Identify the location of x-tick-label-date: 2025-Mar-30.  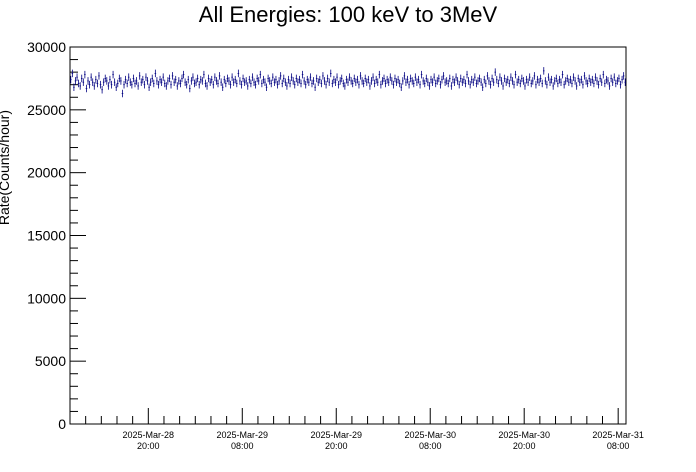
(430, 435).